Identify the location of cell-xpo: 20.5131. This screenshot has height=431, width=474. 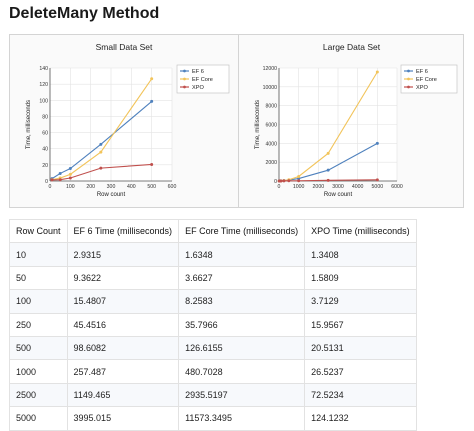
(360, 348).